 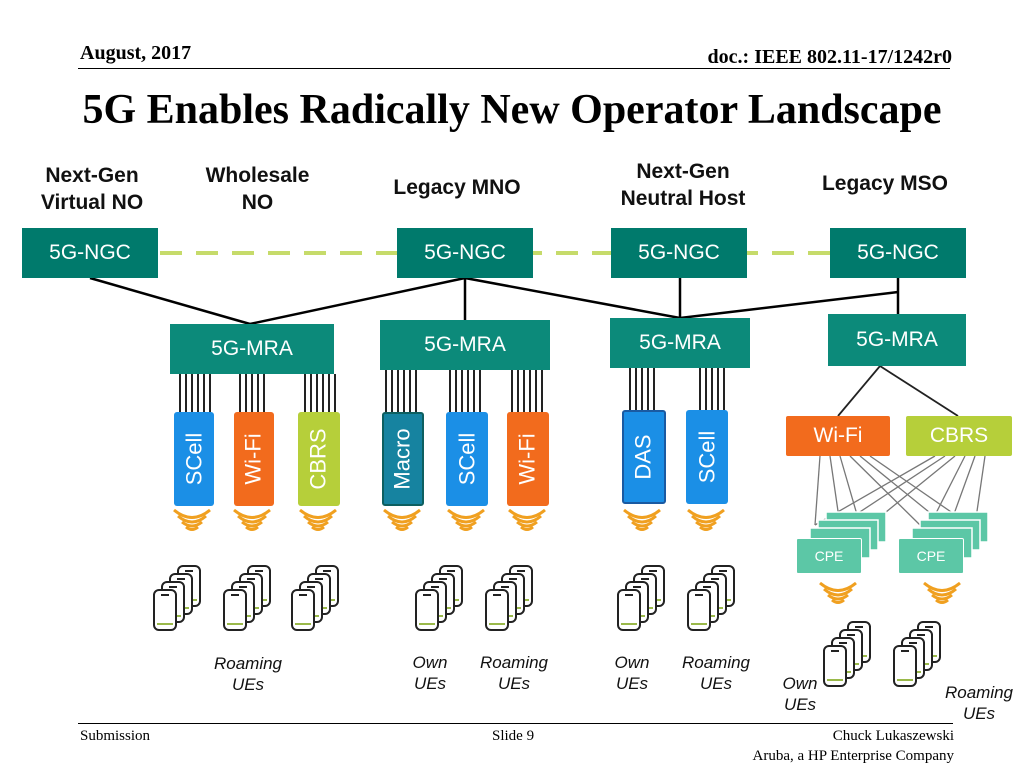 I want to click on radio-macro: Macro, so click(x=403, y=459).